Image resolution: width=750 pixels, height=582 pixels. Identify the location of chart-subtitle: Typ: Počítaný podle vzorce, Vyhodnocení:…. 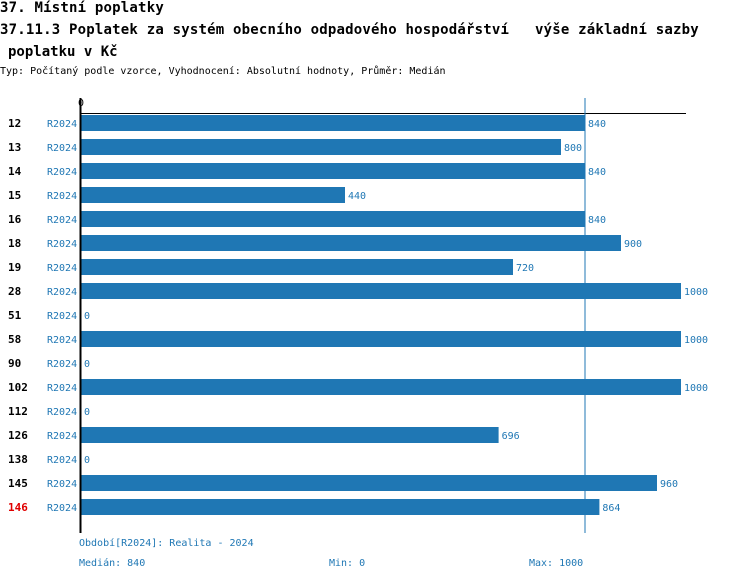
(223, 71).